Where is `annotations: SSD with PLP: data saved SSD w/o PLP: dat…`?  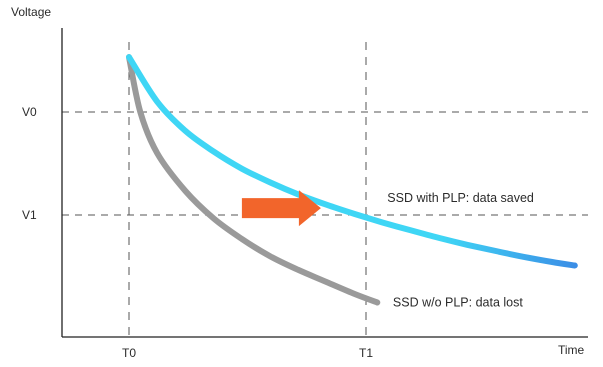 annotations: SSD with PLP: data saved SSD w/o PLP: dat… is located at coordinates (460, 250).